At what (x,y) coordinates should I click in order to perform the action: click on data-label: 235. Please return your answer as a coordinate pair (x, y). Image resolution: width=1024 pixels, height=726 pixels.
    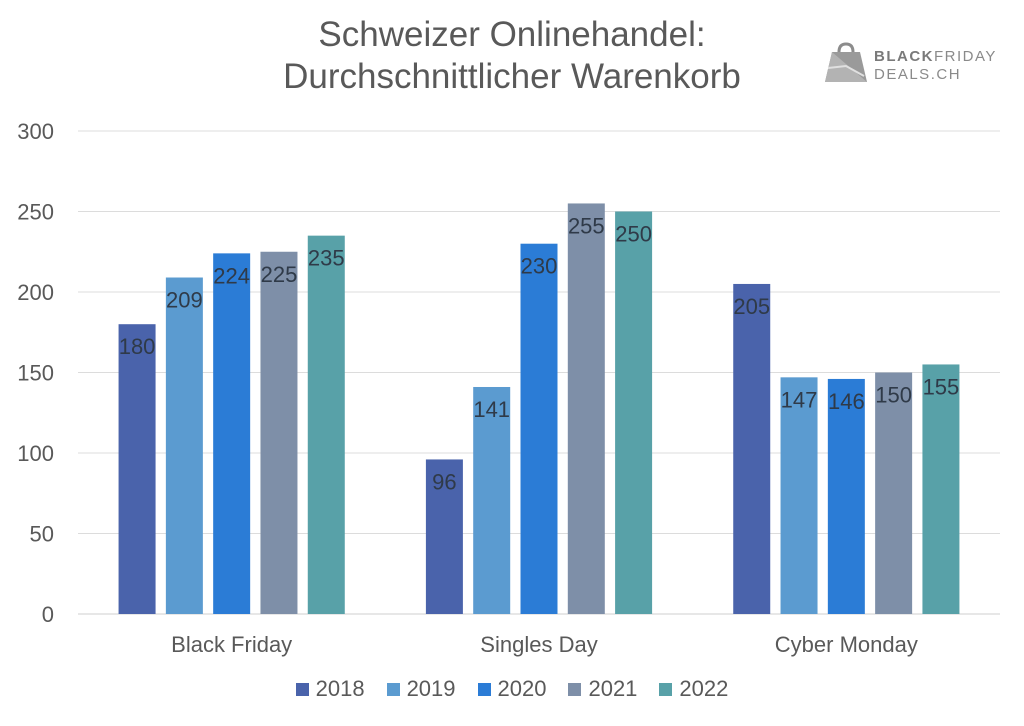
    Looking at the image, I should click on (326, 258).